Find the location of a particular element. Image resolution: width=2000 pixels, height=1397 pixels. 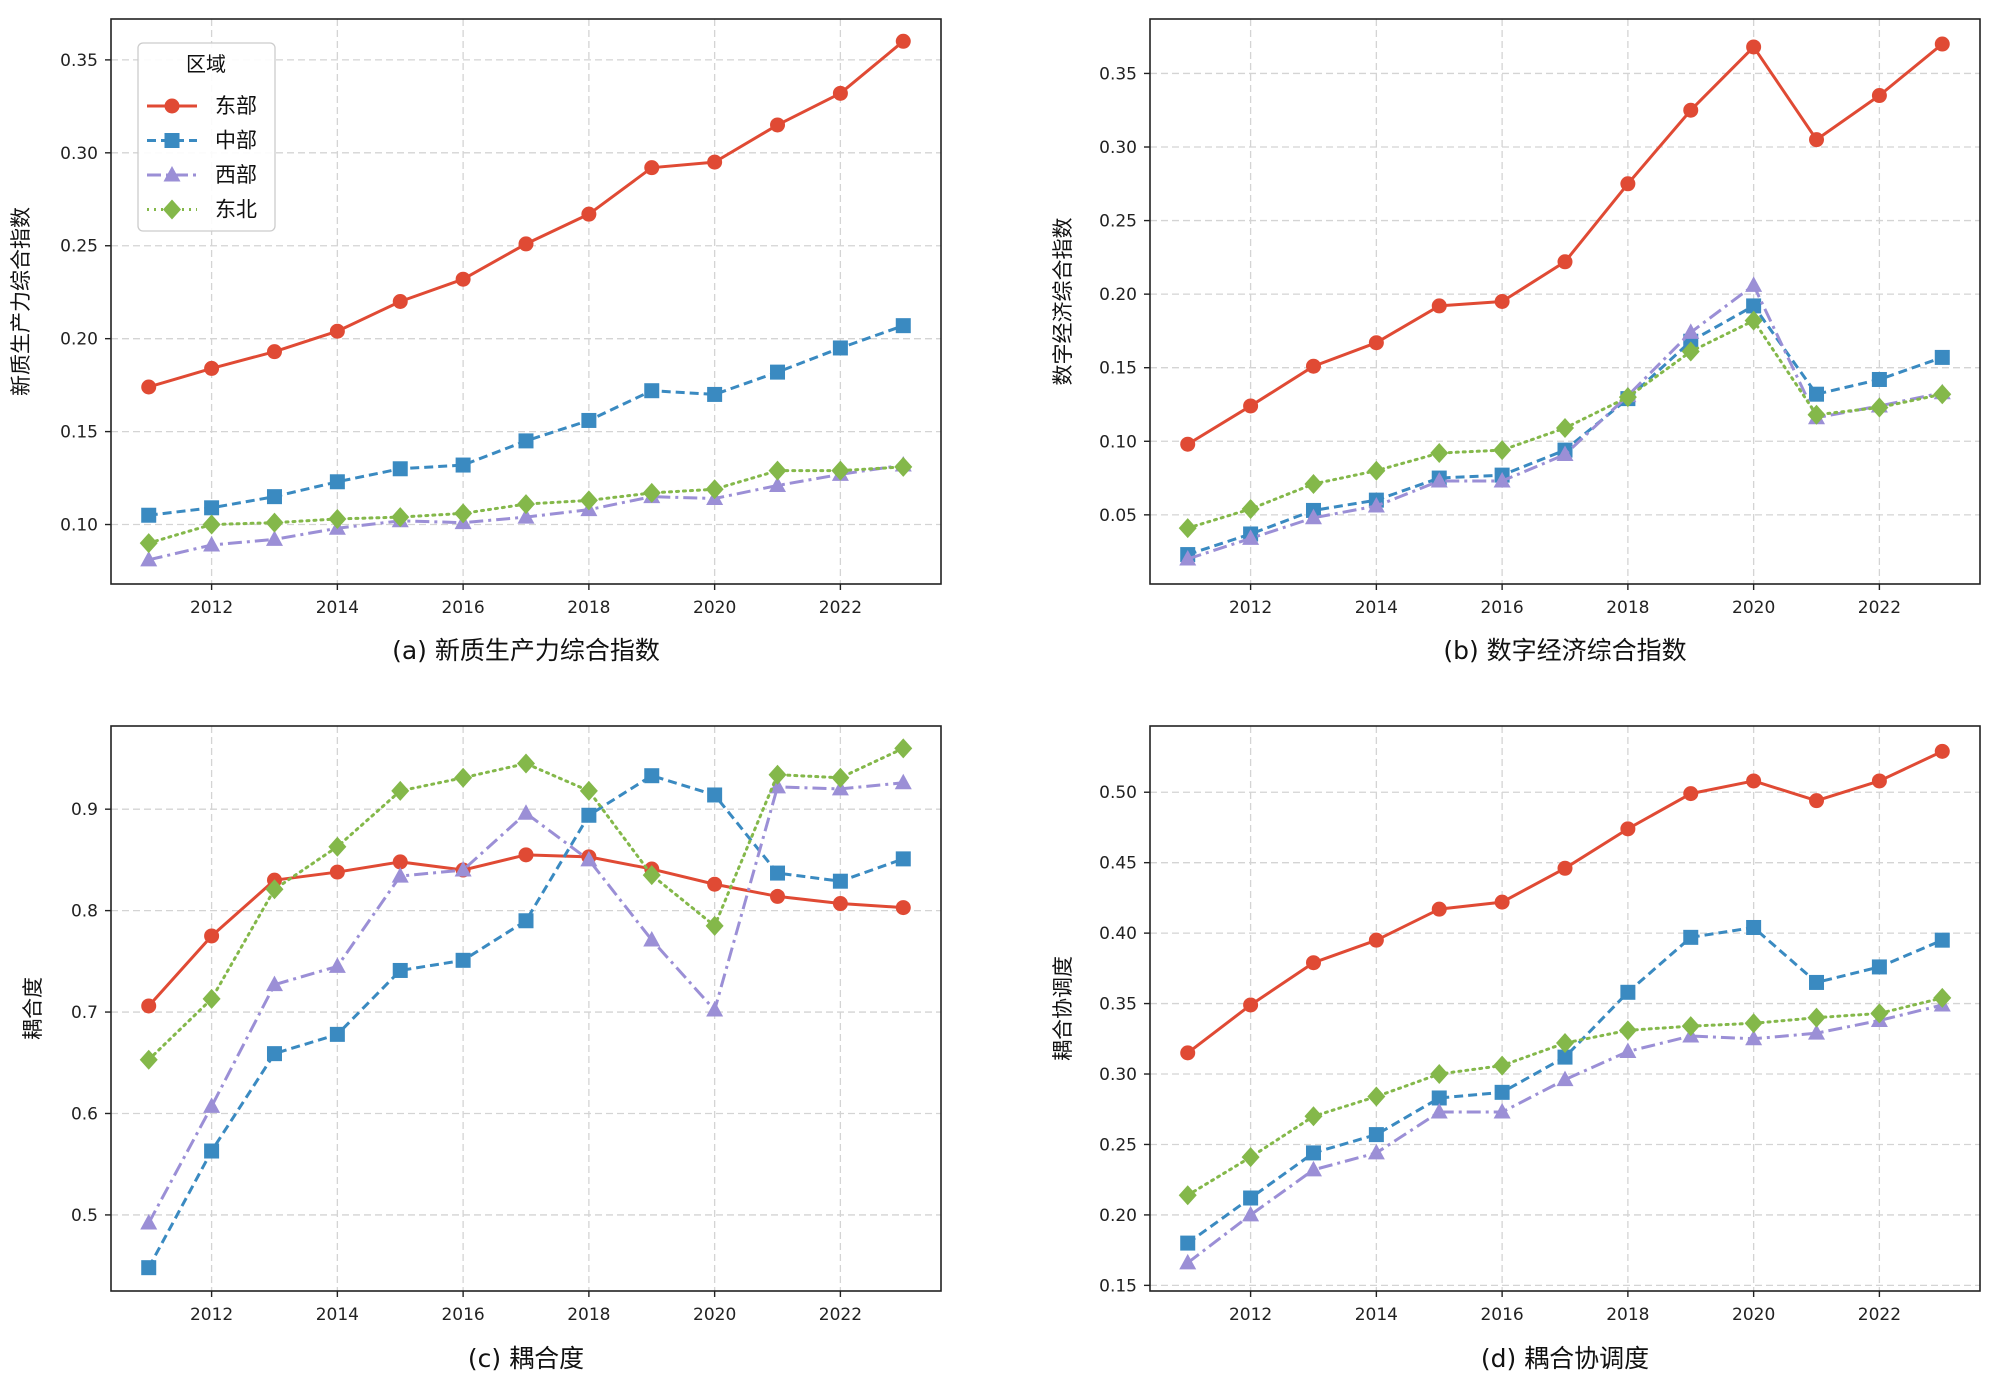

series-circle is located at coordinates (526, 214).